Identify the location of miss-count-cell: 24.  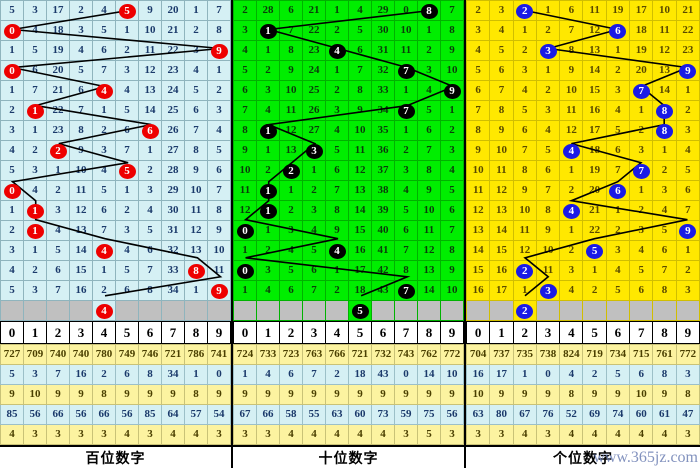
(173, 90).